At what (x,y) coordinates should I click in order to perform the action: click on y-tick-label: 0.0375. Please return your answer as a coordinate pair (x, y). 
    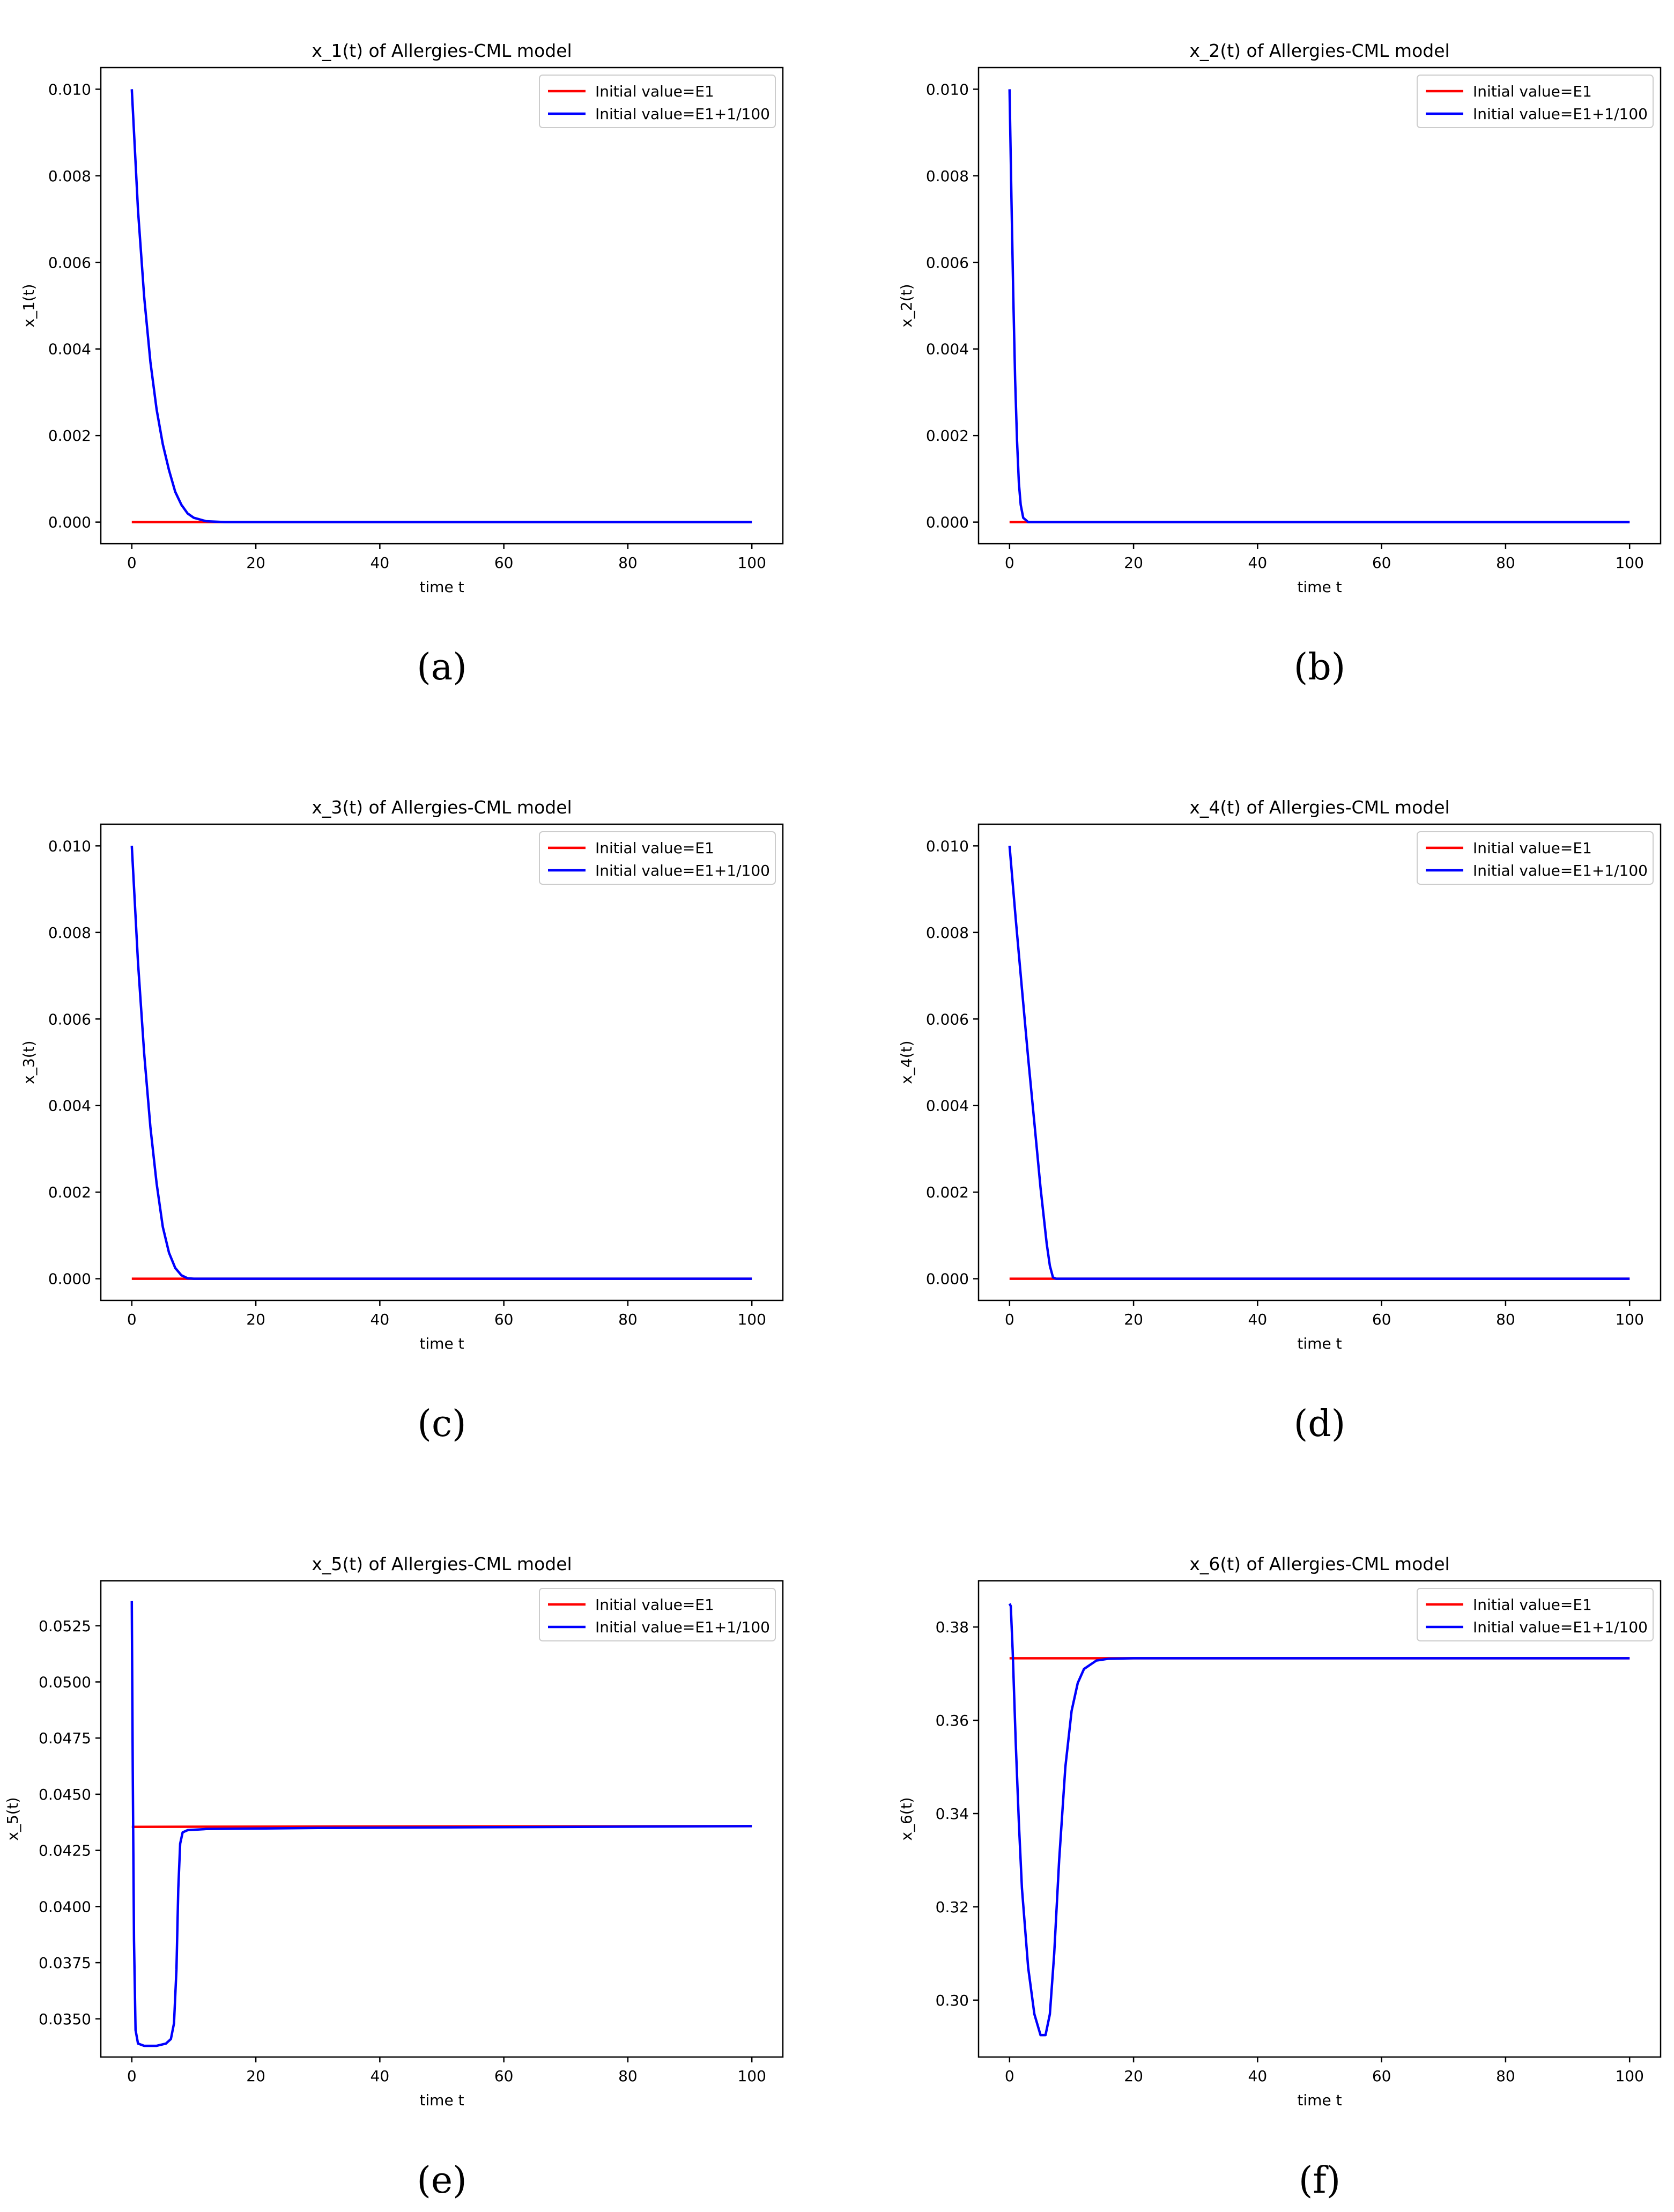
    Looking at the image, I should click on (65, 1963).